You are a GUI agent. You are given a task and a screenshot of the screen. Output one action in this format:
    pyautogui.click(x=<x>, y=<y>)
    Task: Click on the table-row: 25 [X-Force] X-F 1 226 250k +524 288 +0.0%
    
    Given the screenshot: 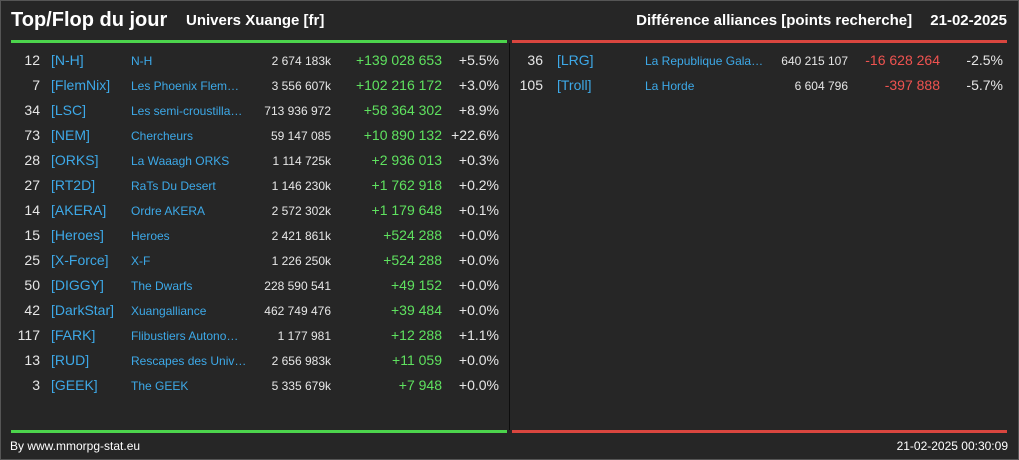 What is the action you would take?
    pyautogui.click(x=259, y=260)
    